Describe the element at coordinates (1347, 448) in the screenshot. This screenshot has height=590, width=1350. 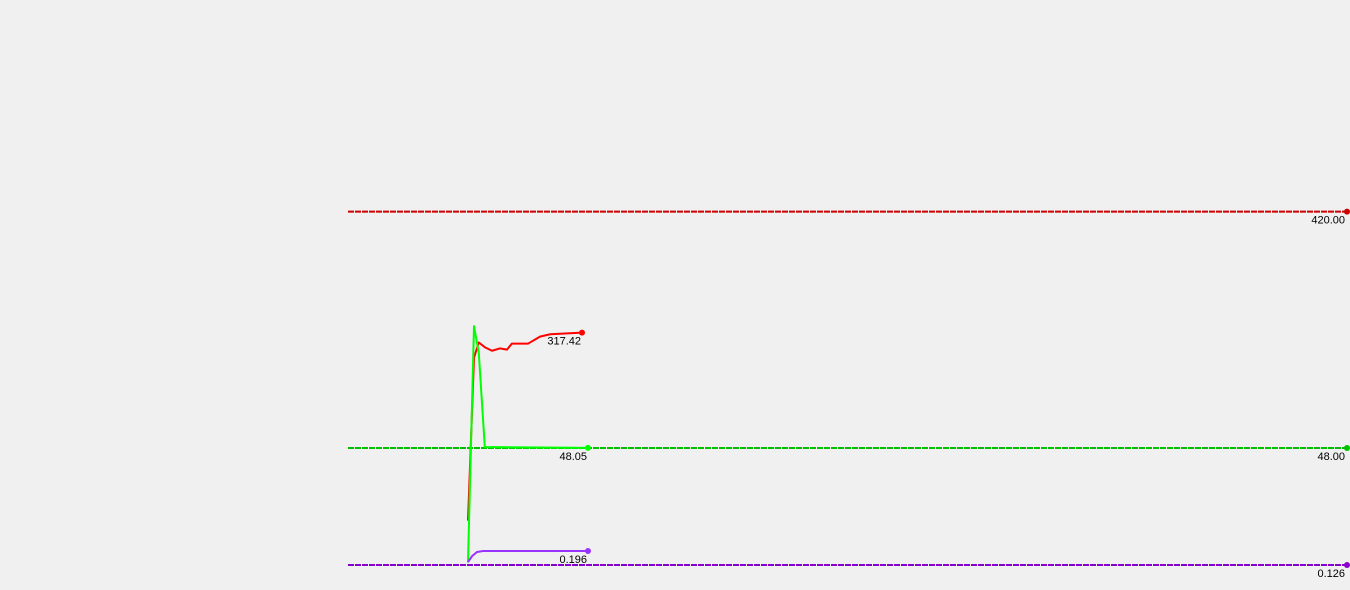
I see `green-target-marker` at that location.